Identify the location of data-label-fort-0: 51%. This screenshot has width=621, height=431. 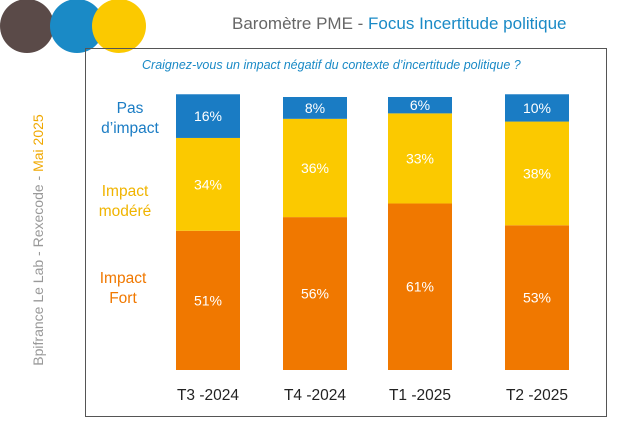
(208, 300).